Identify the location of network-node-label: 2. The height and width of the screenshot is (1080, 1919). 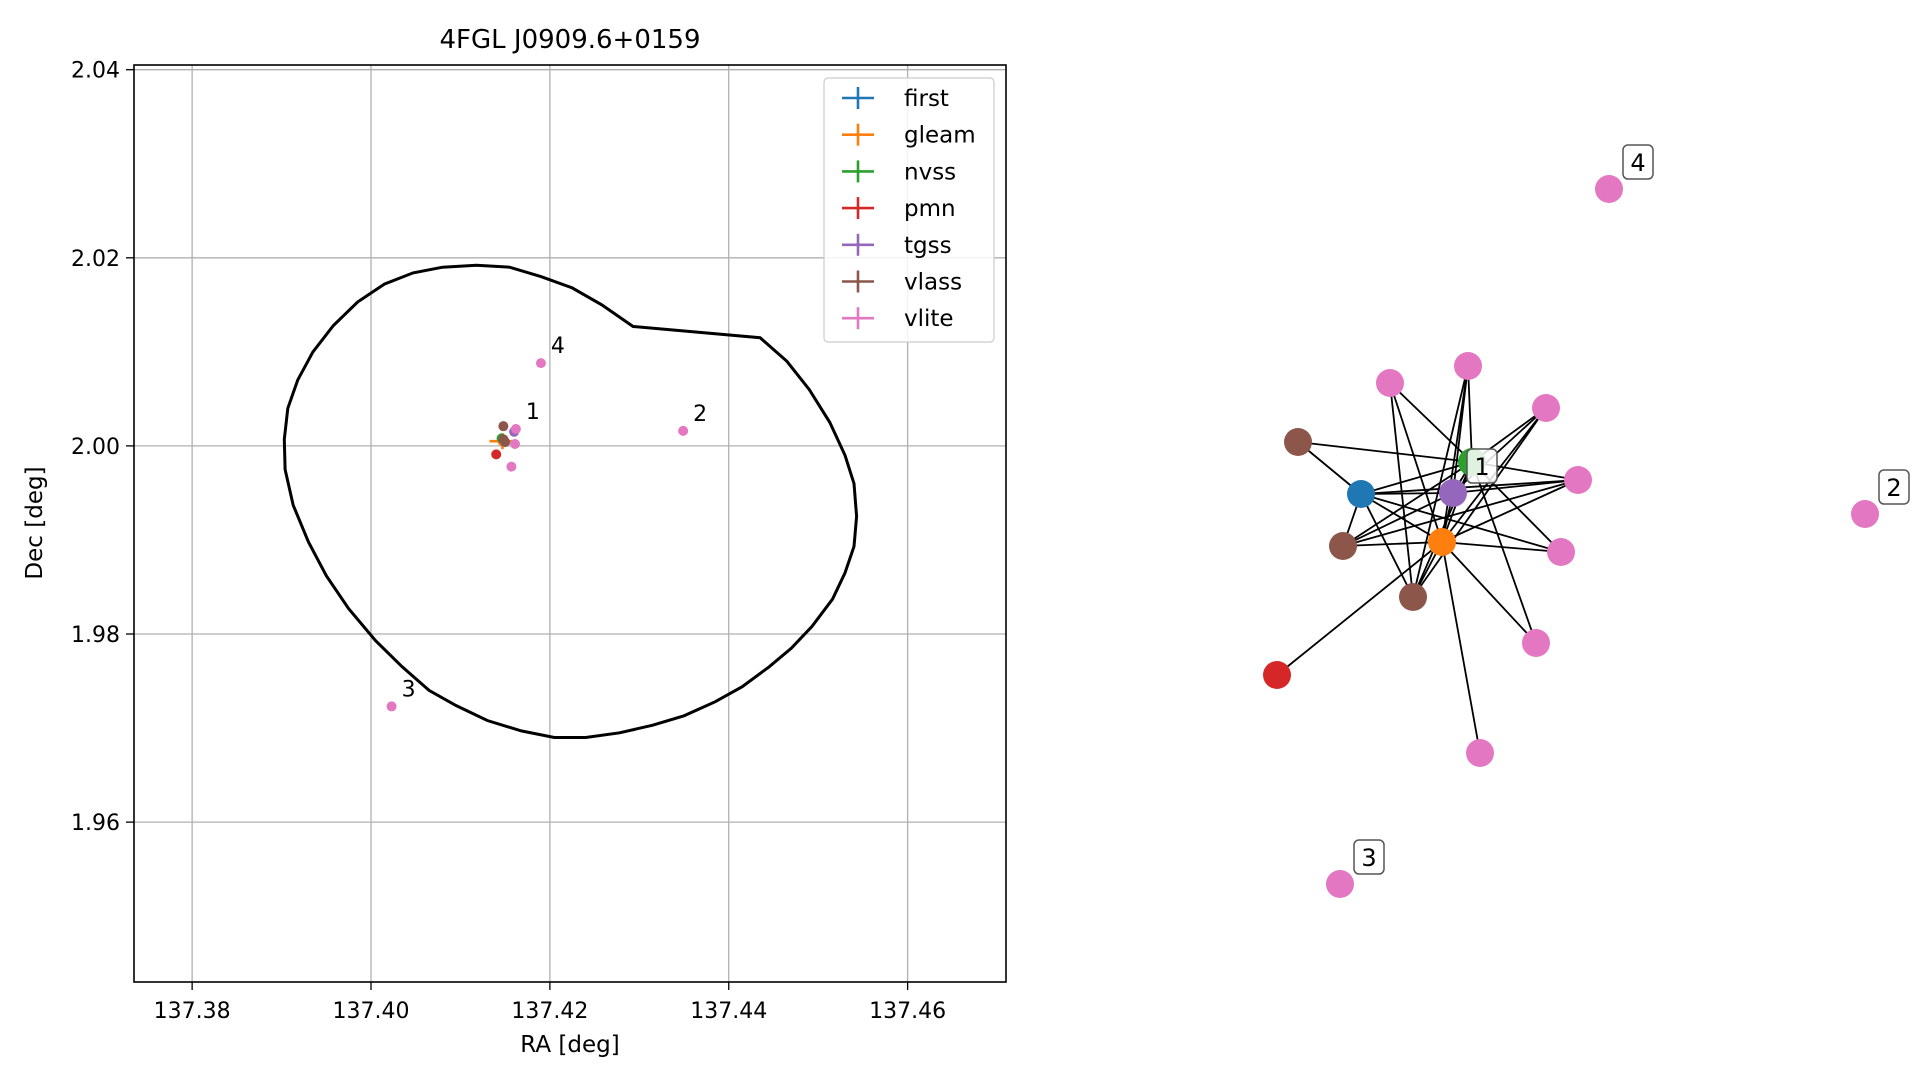
(1893, 488).